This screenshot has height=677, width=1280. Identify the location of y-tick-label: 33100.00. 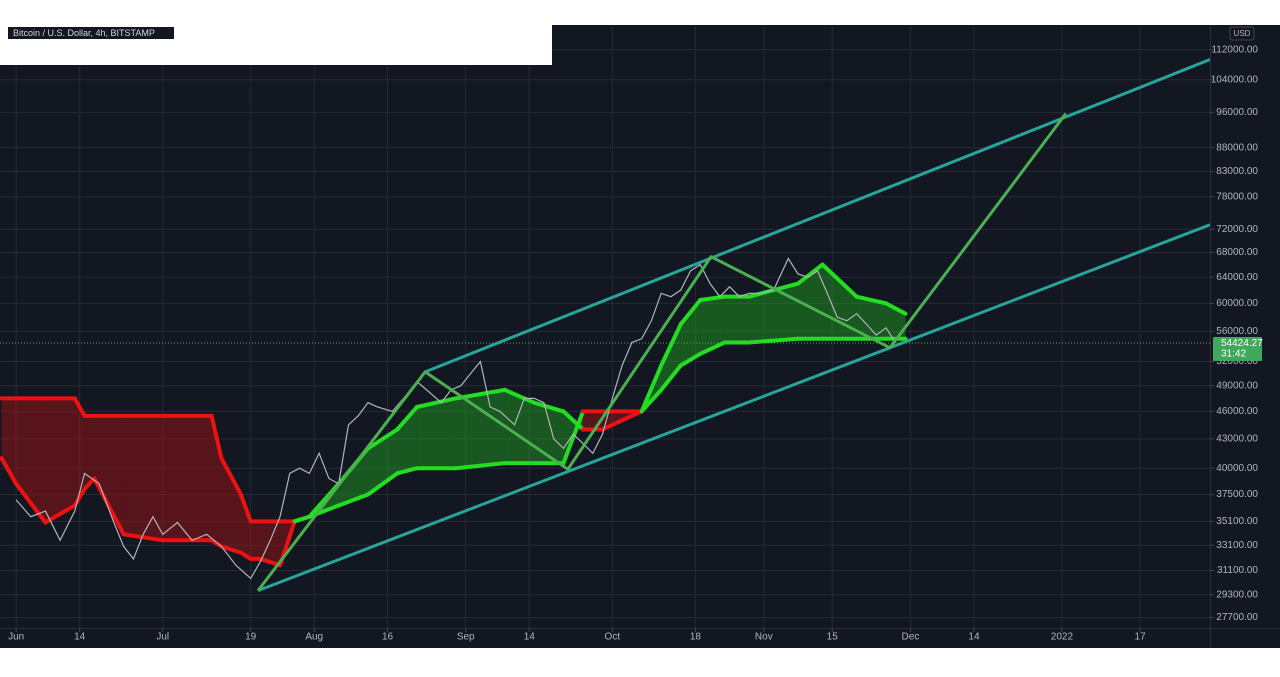
(1237, 545).